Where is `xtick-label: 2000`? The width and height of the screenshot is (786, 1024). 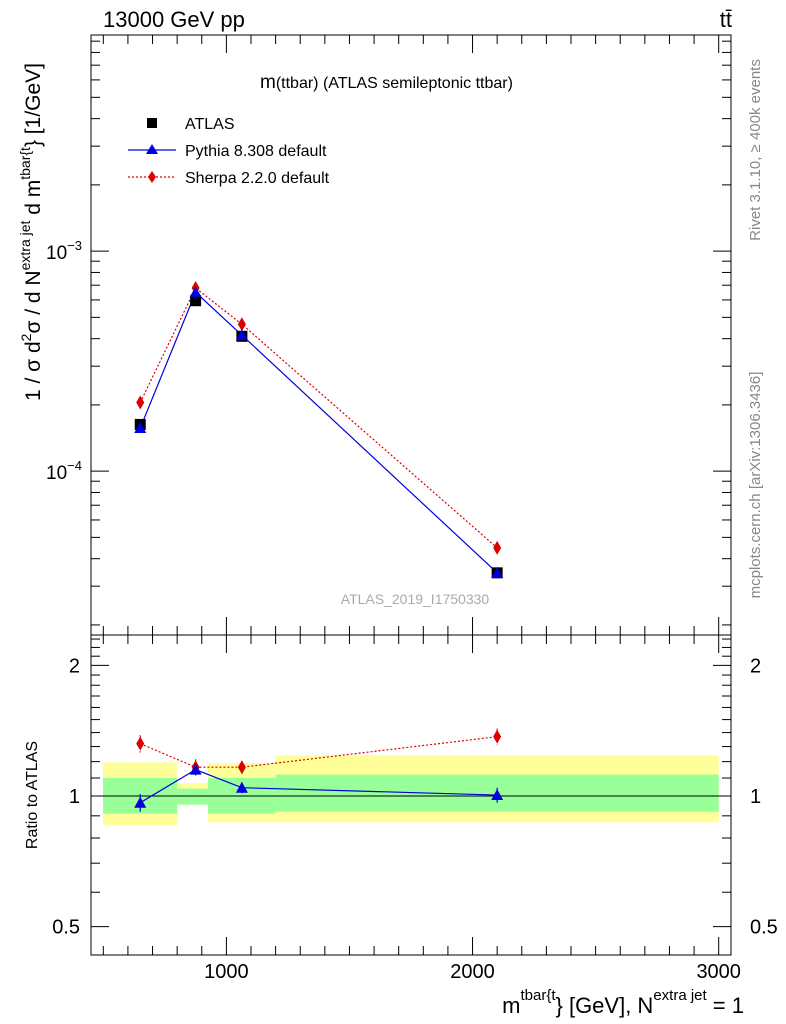 xtick-label: 2000 is located at coordinates (472, 972).